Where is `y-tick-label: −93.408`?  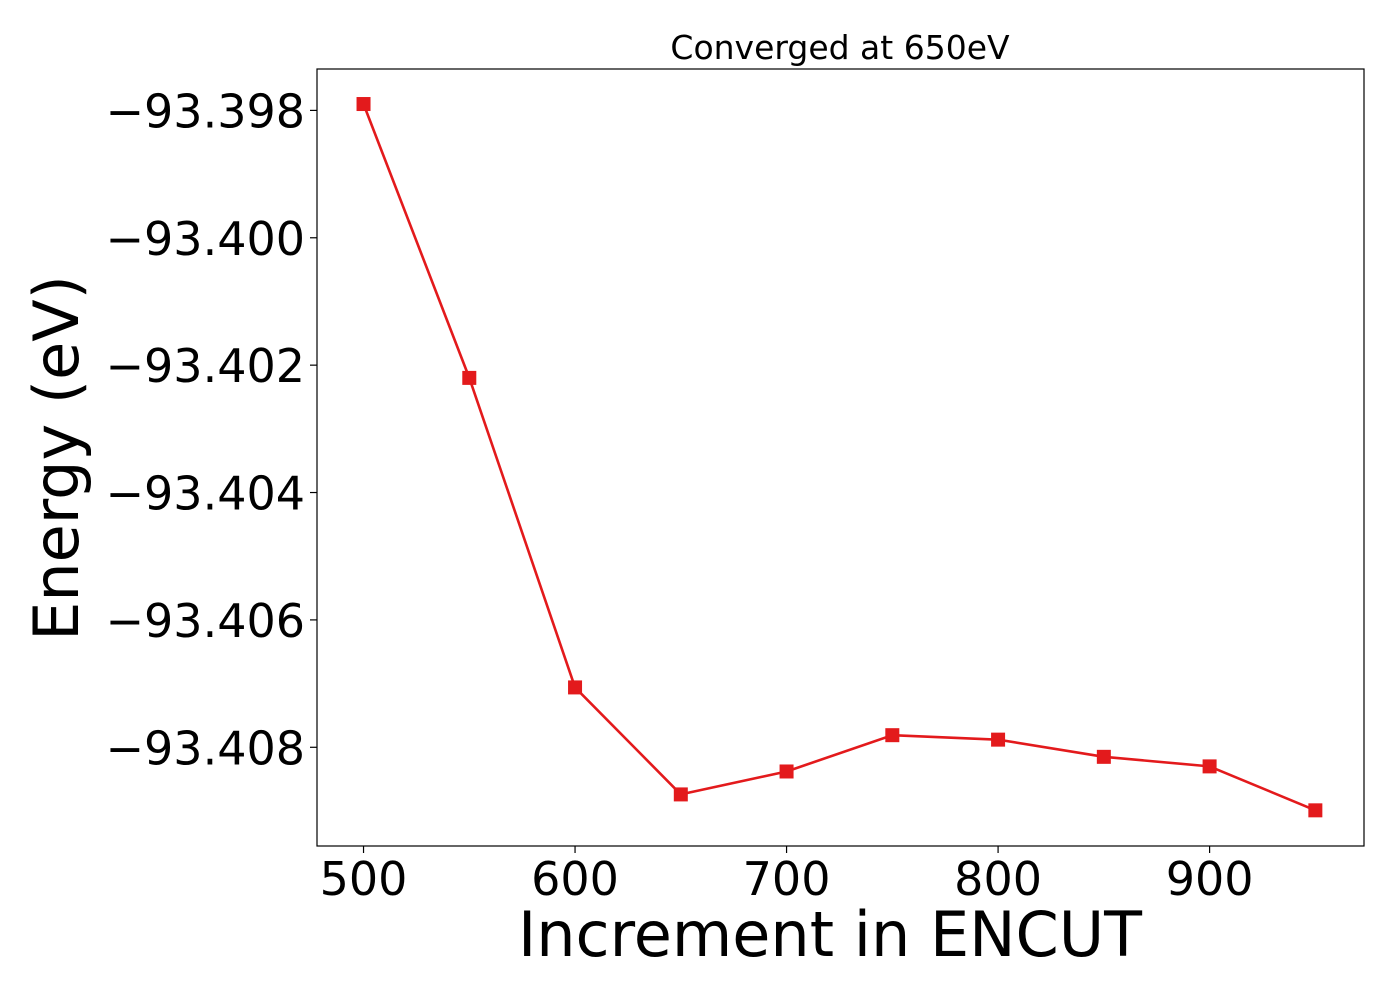
y-tick-label: −93.408 is located at coordinates (206, 748).